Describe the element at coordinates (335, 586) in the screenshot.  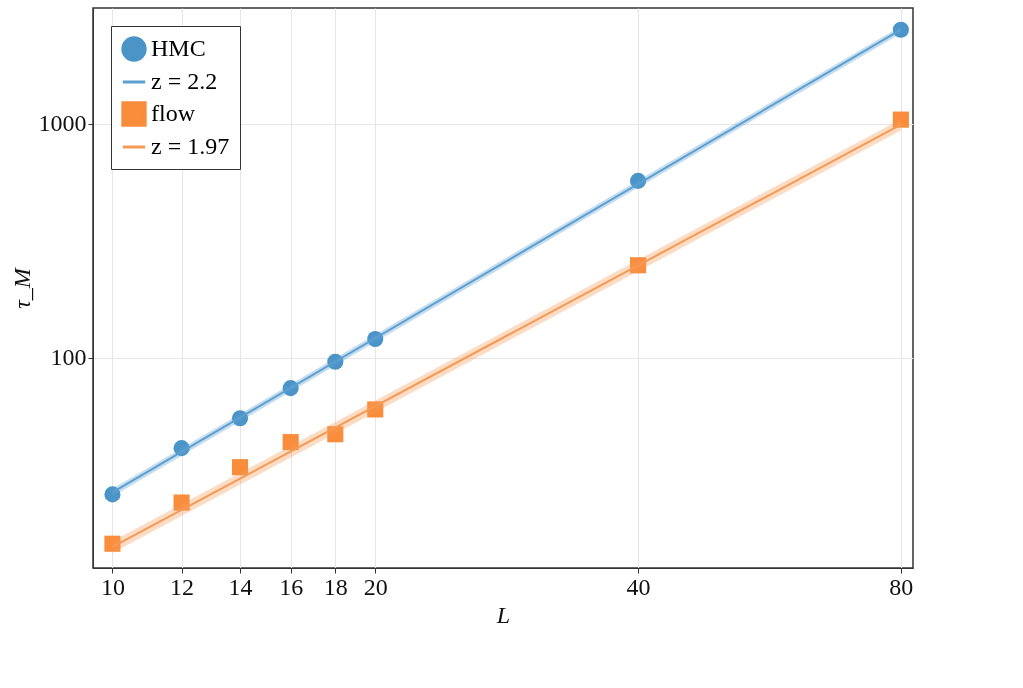
I see `x-tick-label: 18` at that location.